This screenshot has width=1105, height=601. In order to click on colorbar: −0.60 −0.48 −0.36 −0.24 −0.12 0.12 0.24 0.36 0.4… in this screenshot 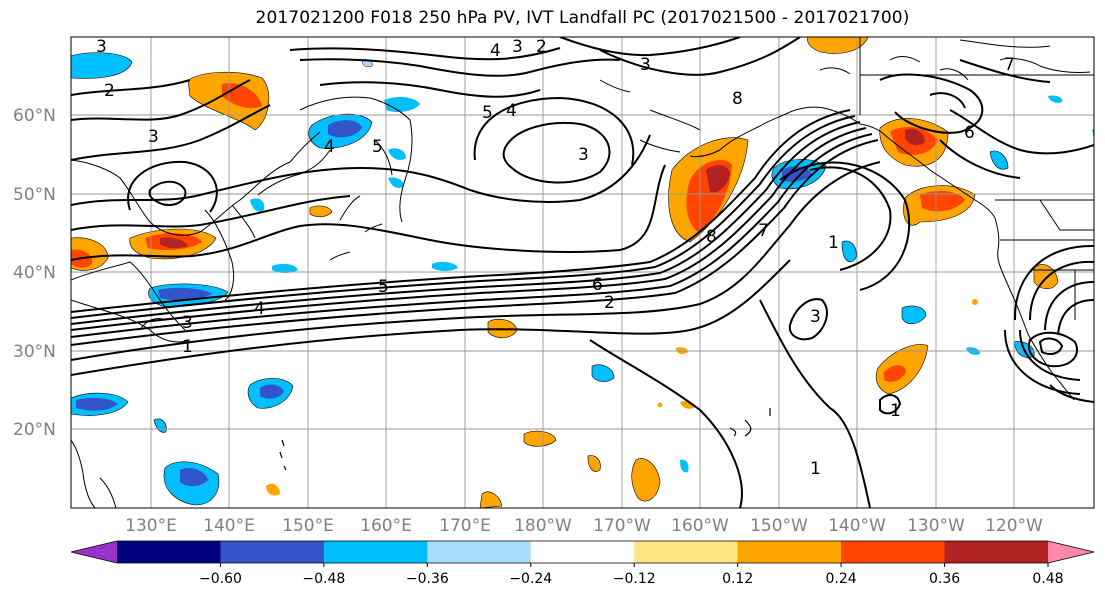, I will do `click(582, 563)`.